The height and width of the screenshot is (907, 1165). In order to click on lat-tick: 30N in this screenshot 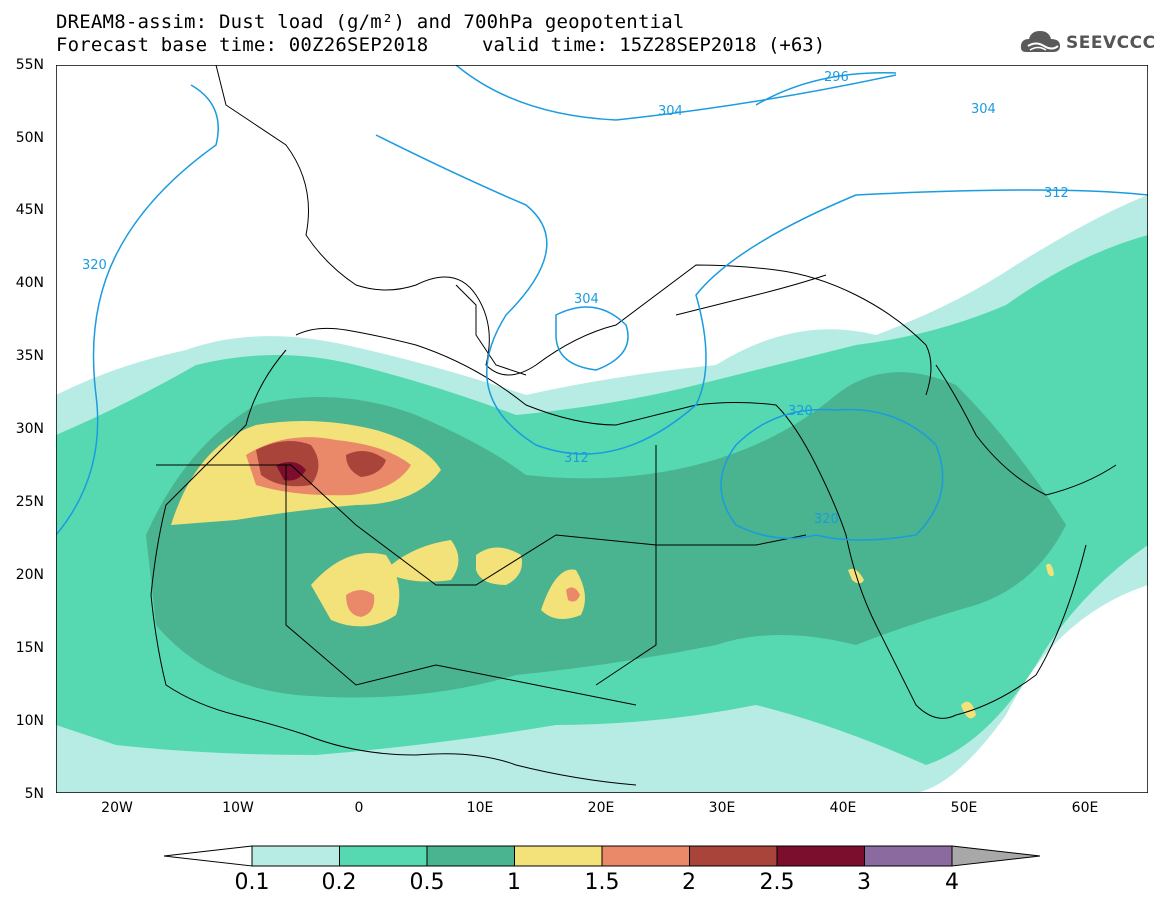, I will do `click(29, 429)`.